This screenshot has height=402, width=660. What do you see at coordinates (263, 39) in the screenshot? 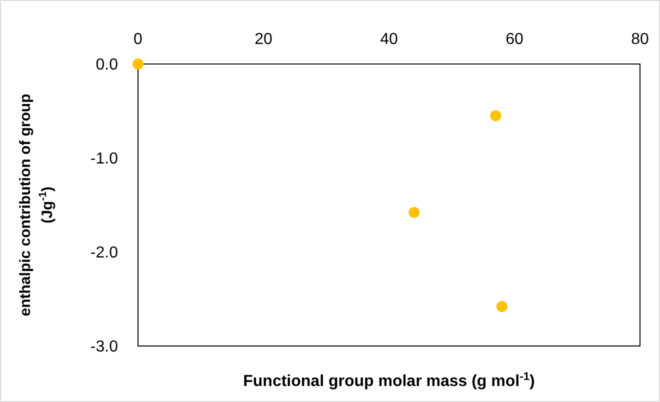
I see `x-tick-label: 20` at bounding box center [263, 39].